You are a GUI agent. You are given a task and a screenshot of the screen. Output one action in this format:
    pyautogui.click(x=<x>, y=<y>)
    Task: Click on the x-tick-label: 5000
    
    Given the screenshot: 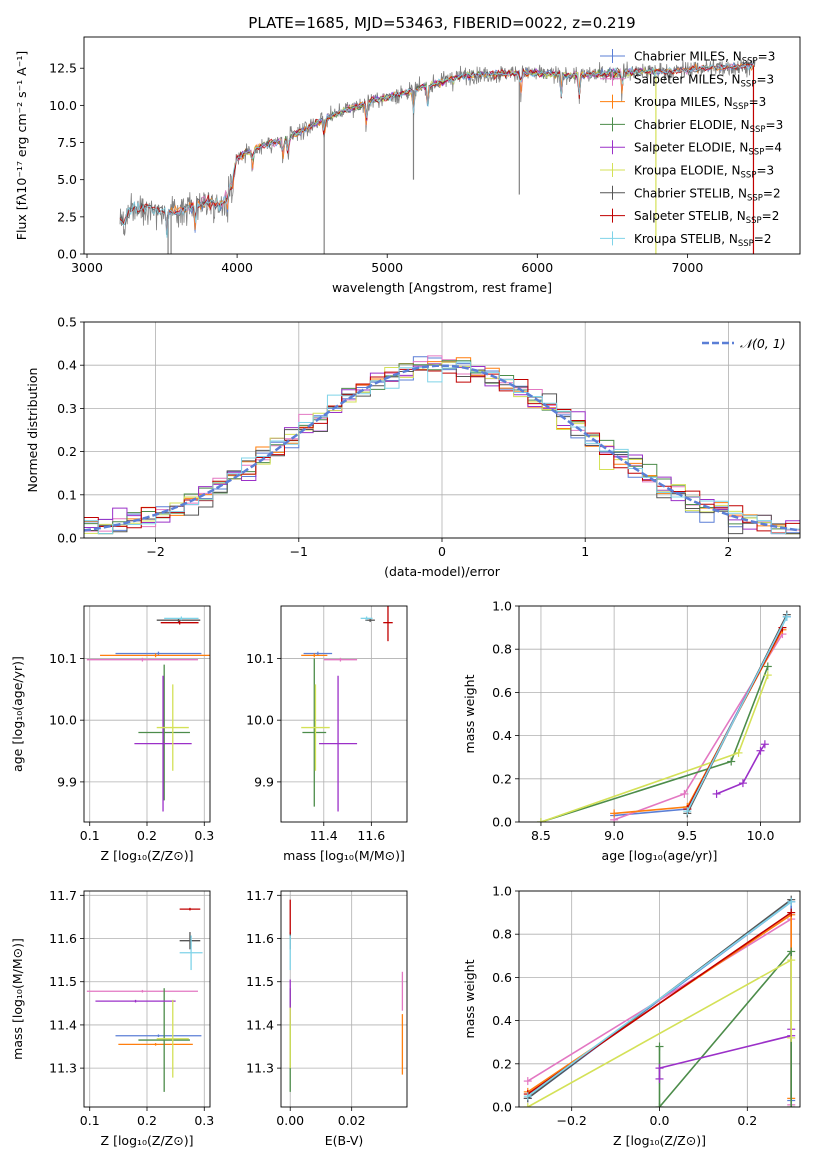 What is the action you would take?
    pyautogui.click(x=387, y=267)
    